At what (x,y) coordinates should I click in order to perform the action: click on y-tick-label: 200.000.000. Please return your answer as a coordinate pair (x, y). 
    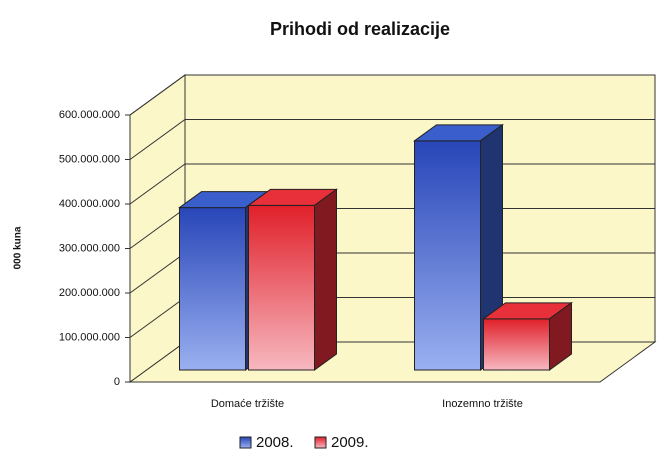
    Looking at the image, I should click on (89, 293).